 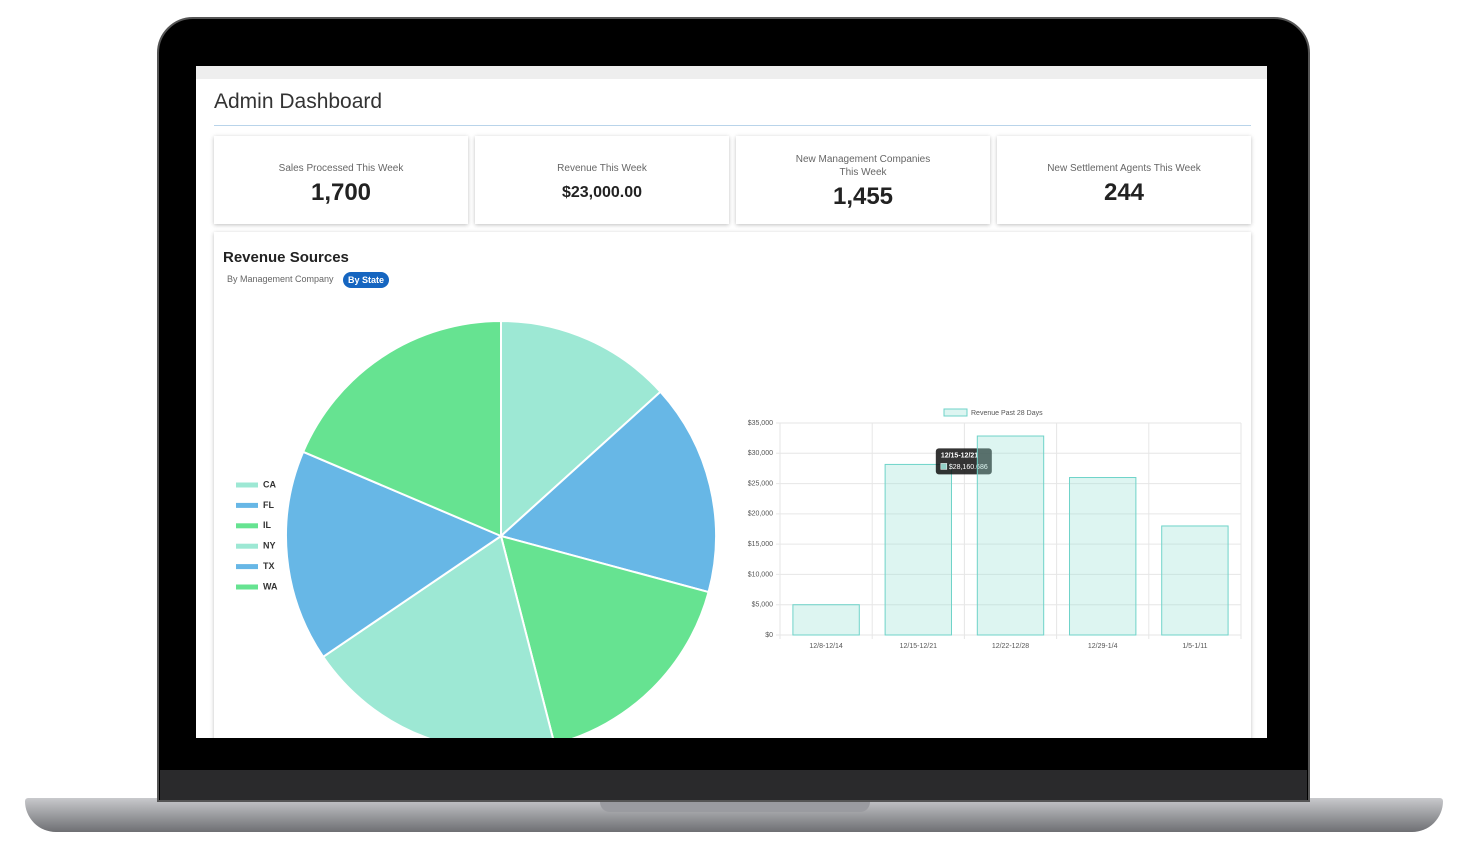 I want to click on legend-label: TX, so click(x=269, y=566).